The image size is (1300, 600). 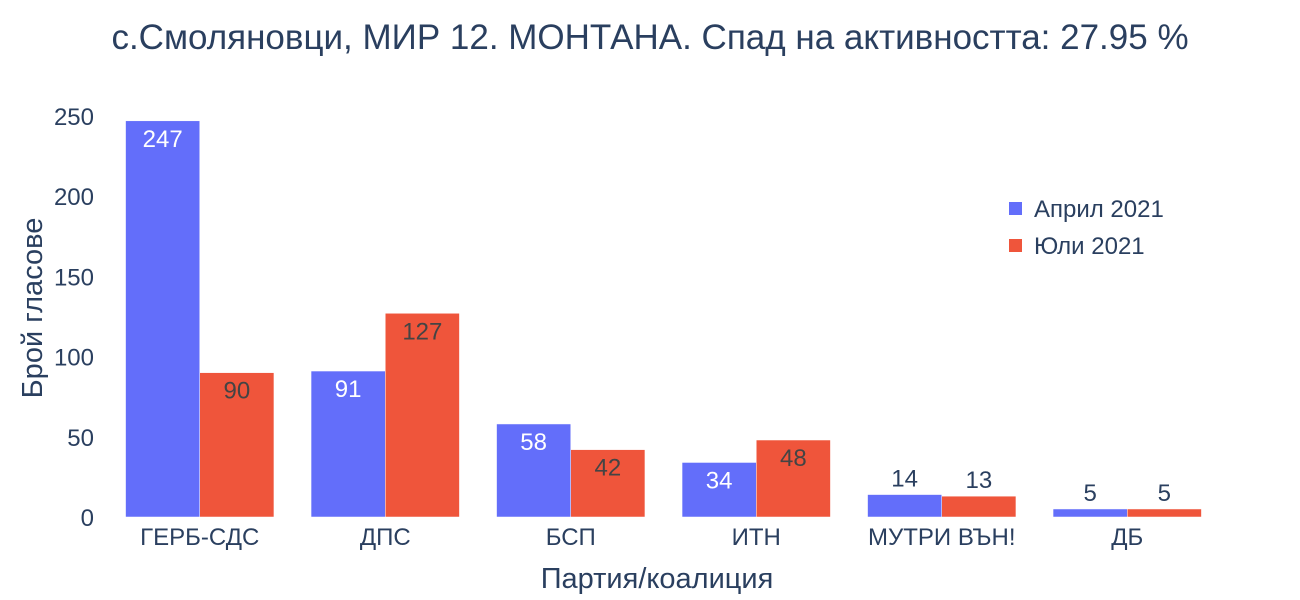 I want to click on bar-value-label: 14, so click(x=904, y=479).